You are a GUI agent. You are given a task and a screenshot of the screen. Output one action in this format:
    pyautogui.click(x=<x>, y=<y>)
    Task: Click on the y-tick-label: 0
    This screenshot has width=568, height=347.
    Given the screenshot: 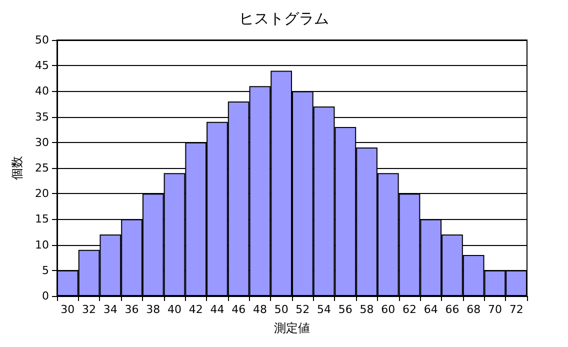 What is the action you would take?
    pyautogui.click(x=45, y=296)
    